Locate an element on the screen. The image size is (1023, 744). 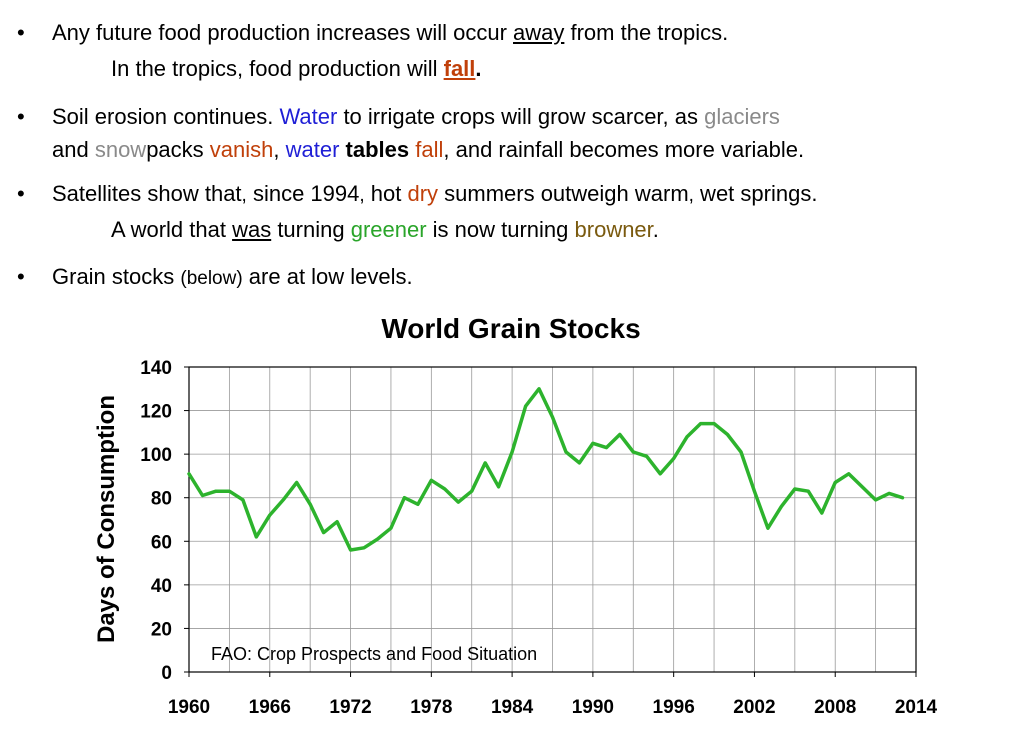
y-axis-label: Days of Consumption is located at coordinates (106, 519).